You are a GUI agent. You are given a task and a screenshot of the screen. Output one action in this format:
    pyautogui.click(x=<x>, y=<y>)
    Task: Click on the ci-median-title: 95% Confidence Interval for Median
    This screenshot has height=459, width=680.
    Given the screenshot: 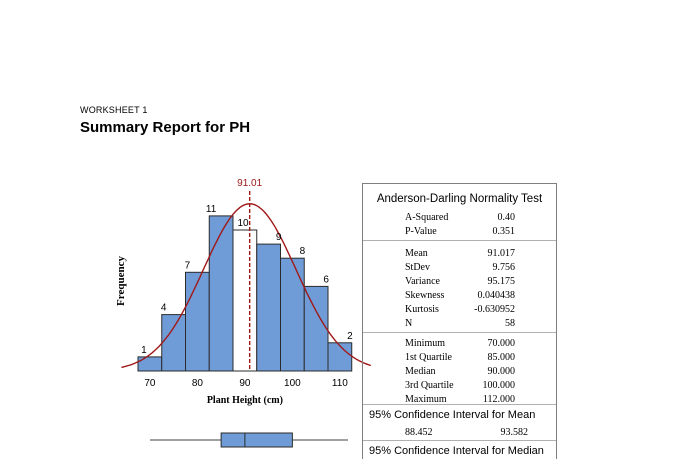 What is the action you would take?
    pyautogui.click(x=456, y=451)
    